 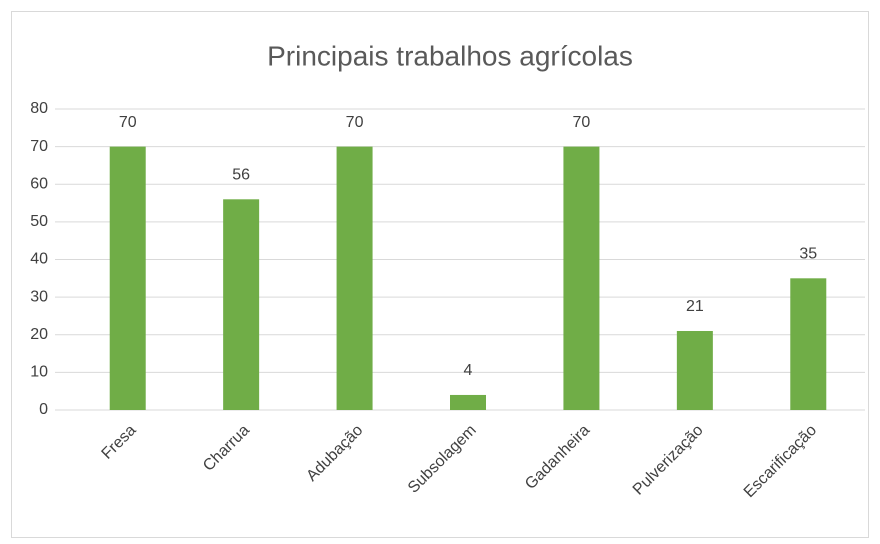 I want to click on y-tick-label: 20, so click(x=39, y=334).